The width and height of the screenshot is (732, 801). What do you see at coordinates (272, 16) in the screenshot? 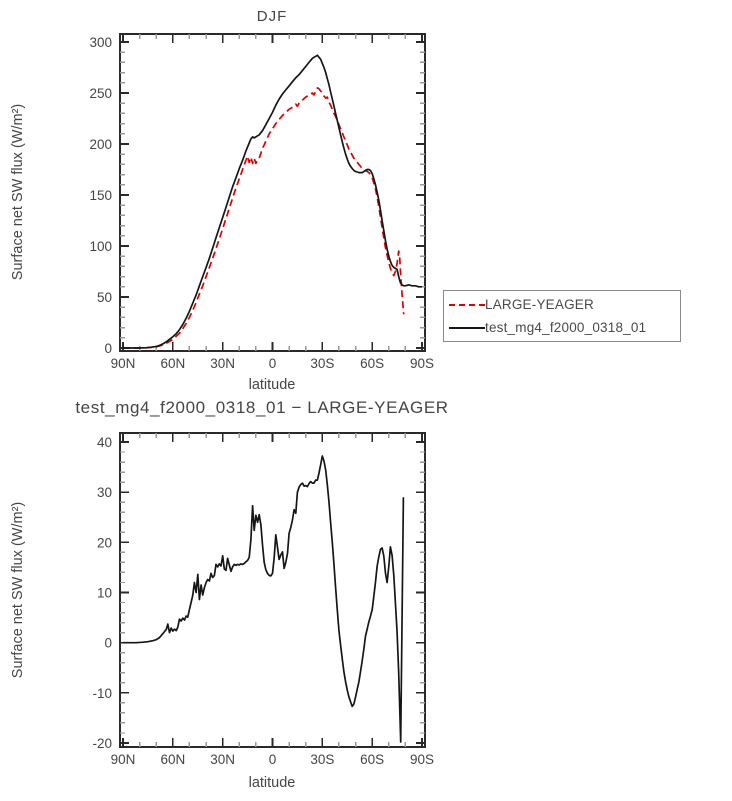
I see `top-chart-title: DJF` at bounding box center [272, 16].